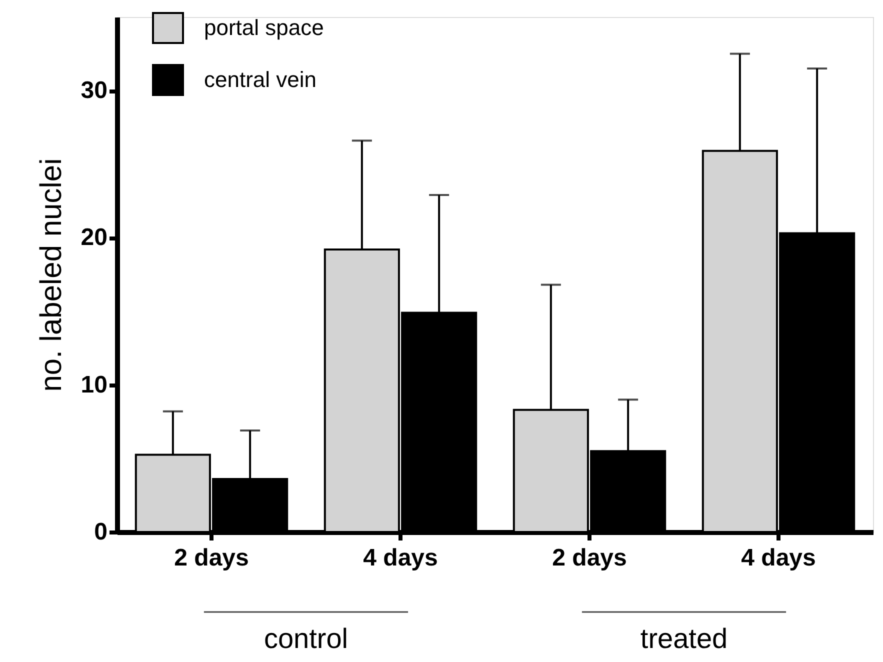 This screenshot has width=883, height=662. Describe the element at coordinates (260, 79) in the screenshot. I see `legend-label: central vein` at that location.